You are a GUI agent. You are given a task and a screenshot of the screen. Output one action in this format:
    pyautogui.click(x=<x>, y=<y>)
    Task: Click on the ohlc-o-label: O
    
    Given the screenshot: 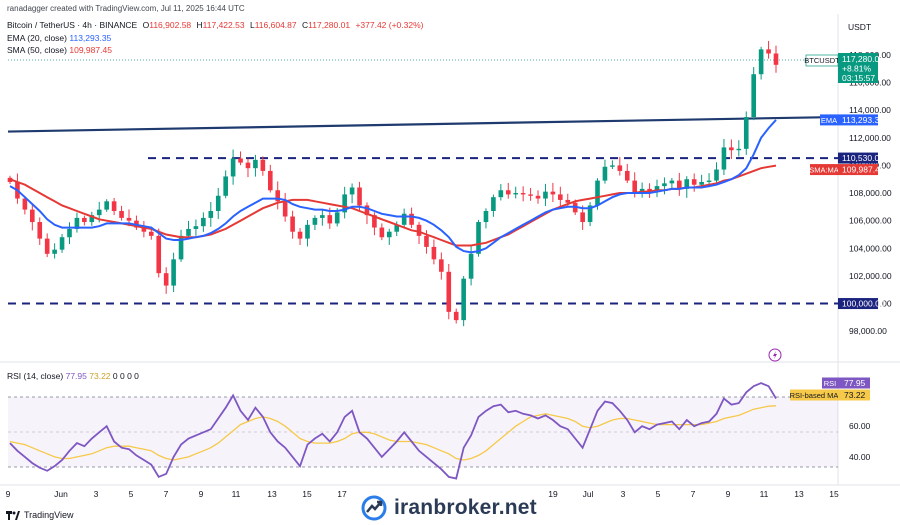 What is the action you would take?
    pyautogui.click(x=146, y=25)
    